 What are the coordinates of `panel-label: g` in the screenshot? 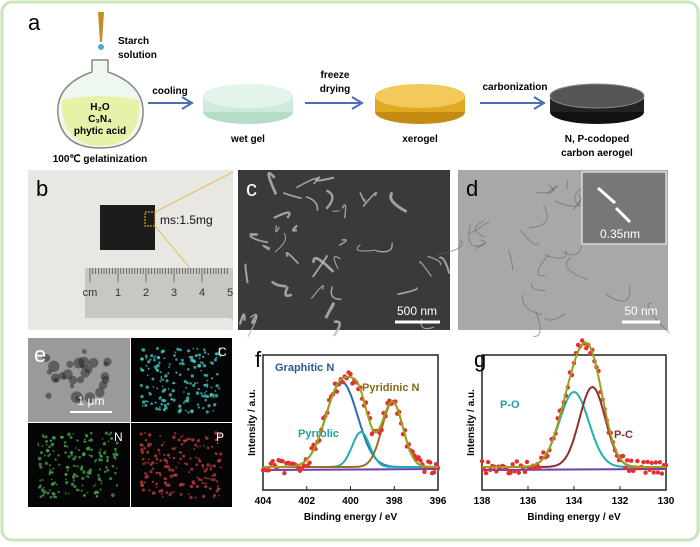 It's located at (480, 359).